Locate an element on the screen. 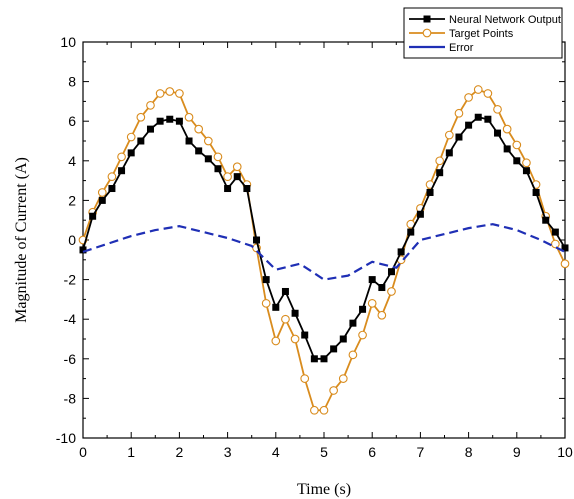 The height and width of the screenshot is (499, 574). legend-label: Error is located at coordinates (461, 48).